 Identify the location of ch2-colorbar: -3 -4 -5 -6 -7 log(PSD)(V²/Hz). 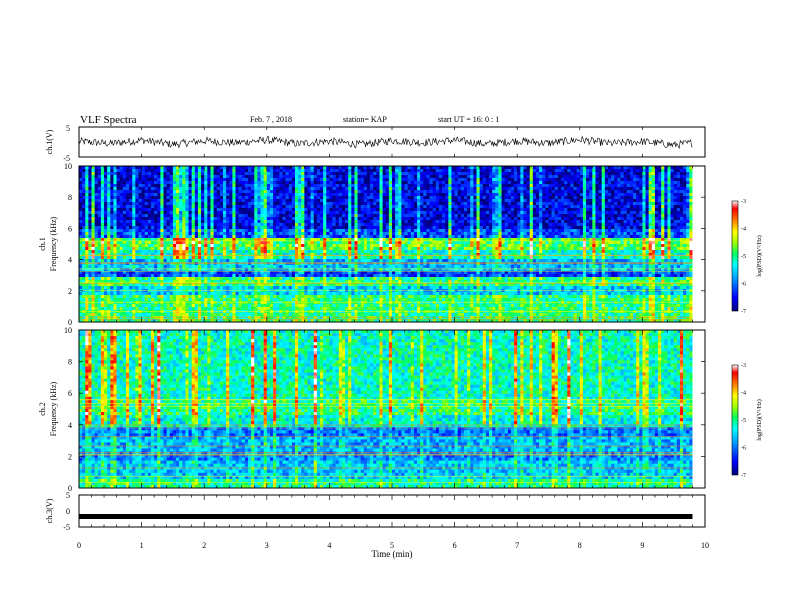
(747, 421).